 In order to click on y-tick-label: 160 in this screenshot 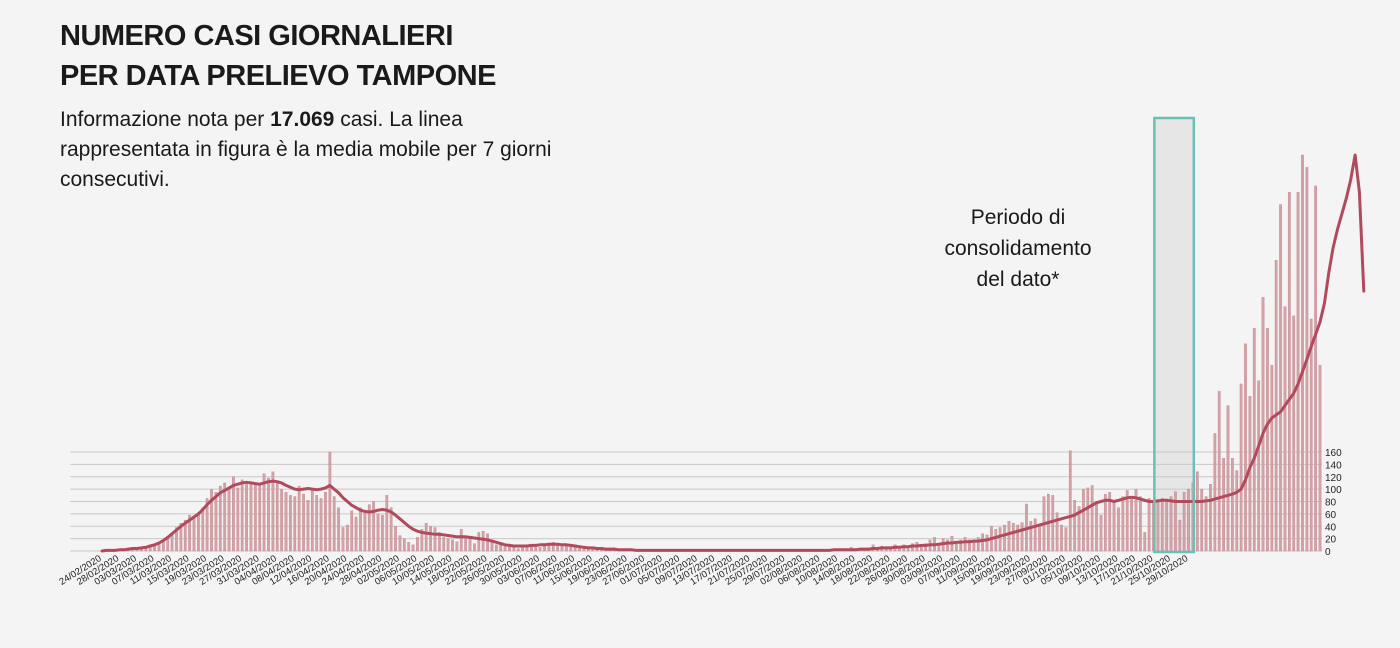, I will do `click(1333, 453)`.